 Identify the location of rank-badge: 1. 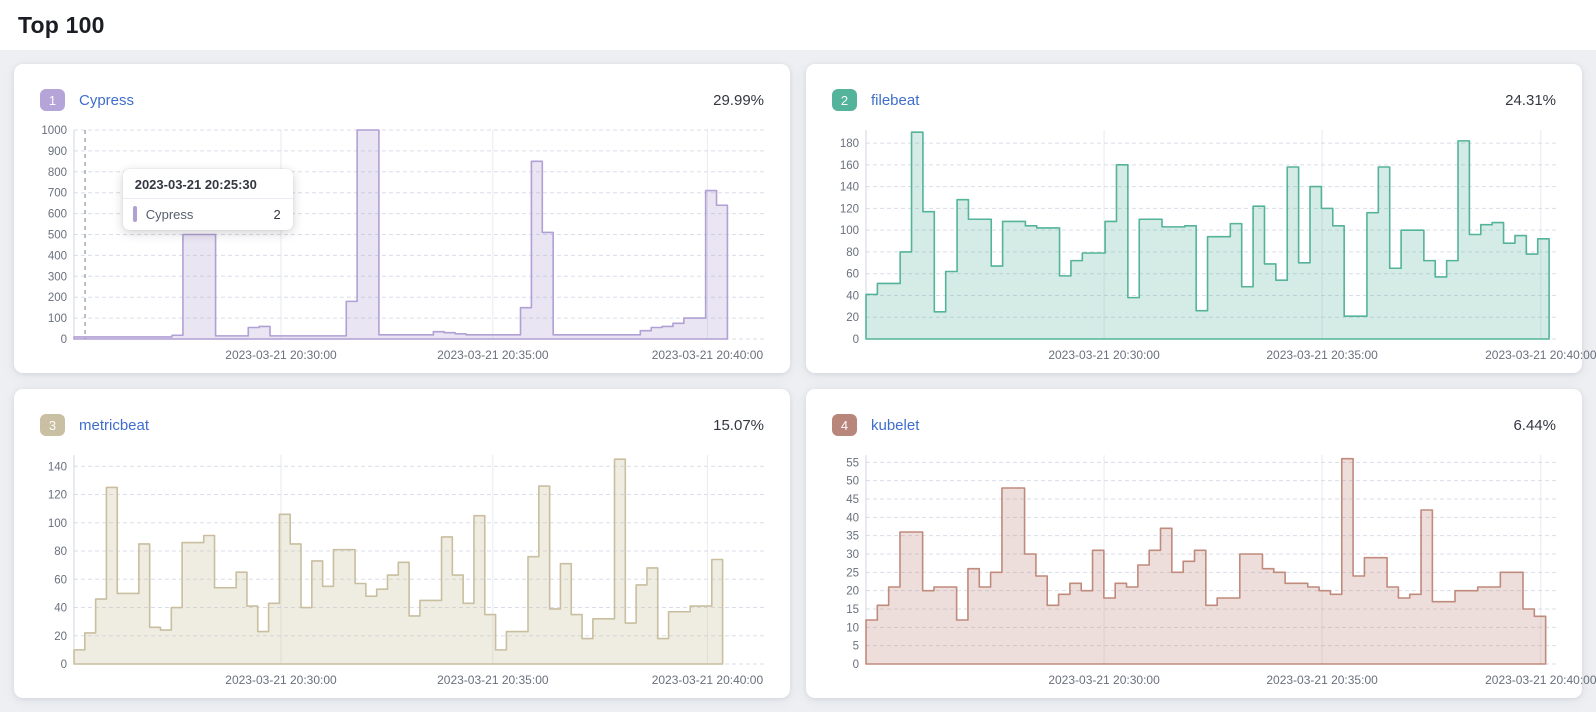
(52, 100).